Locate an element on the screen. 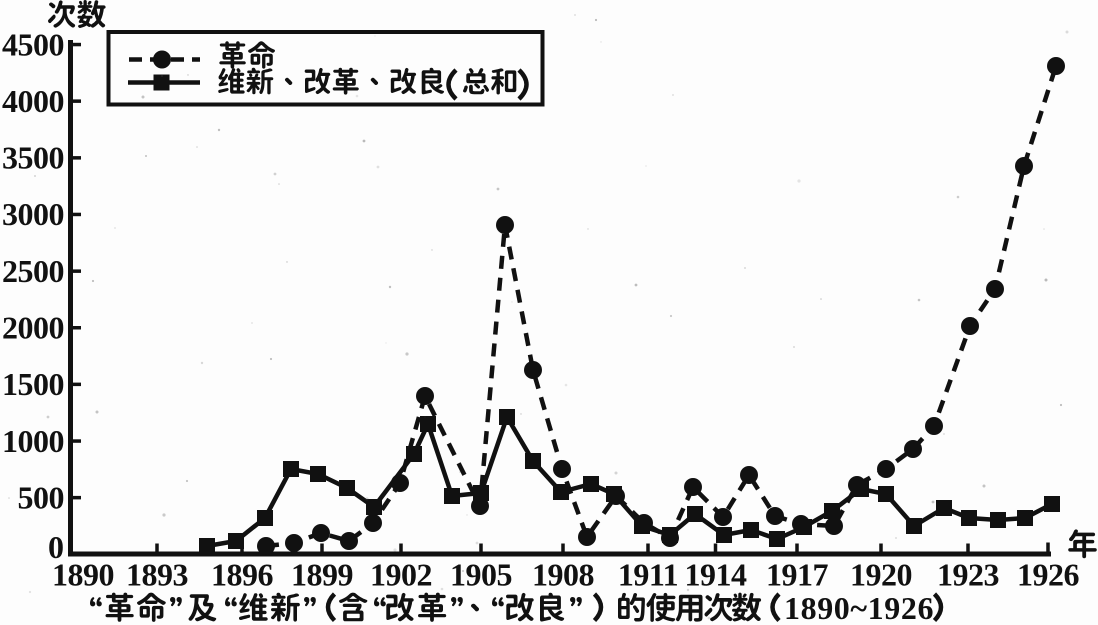  svg-text: 4500 is located at coordinates (33, 44).